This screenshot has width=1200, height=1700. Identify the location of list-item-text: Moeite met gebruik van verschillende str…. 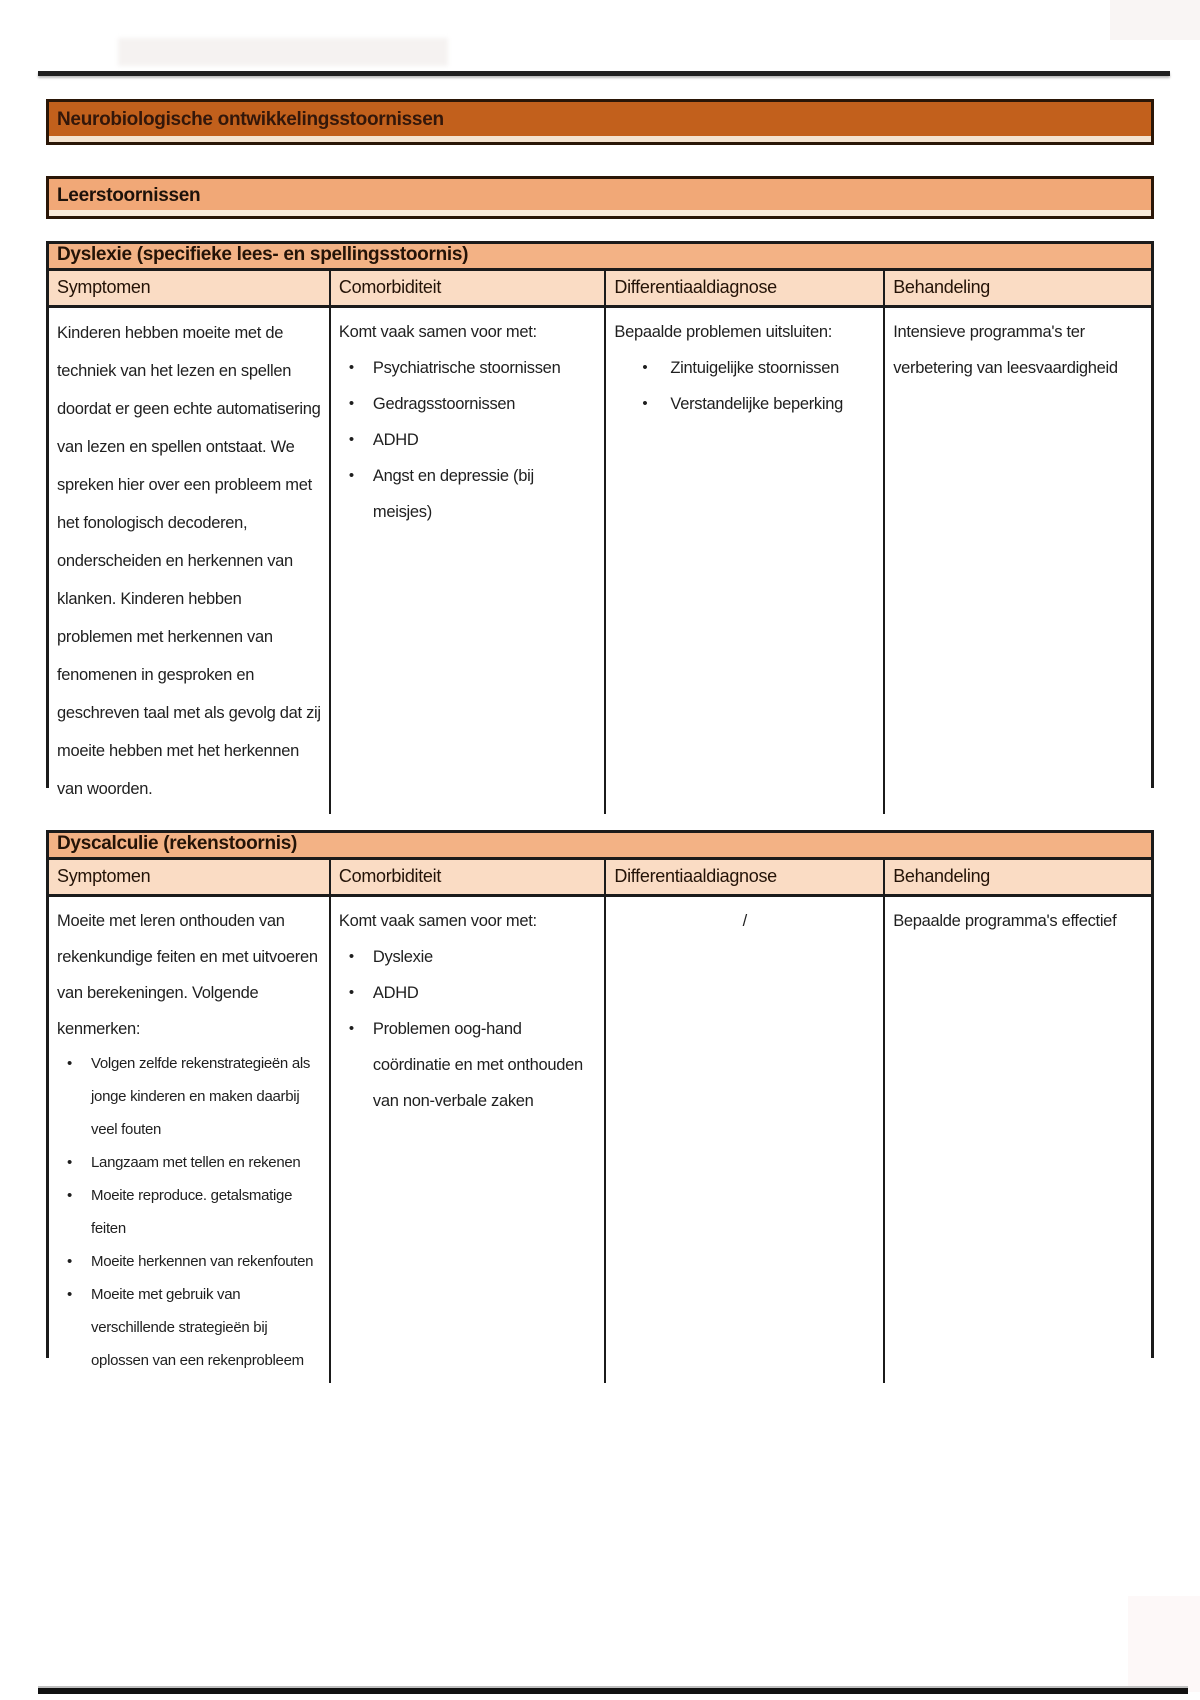
(197, 1327).